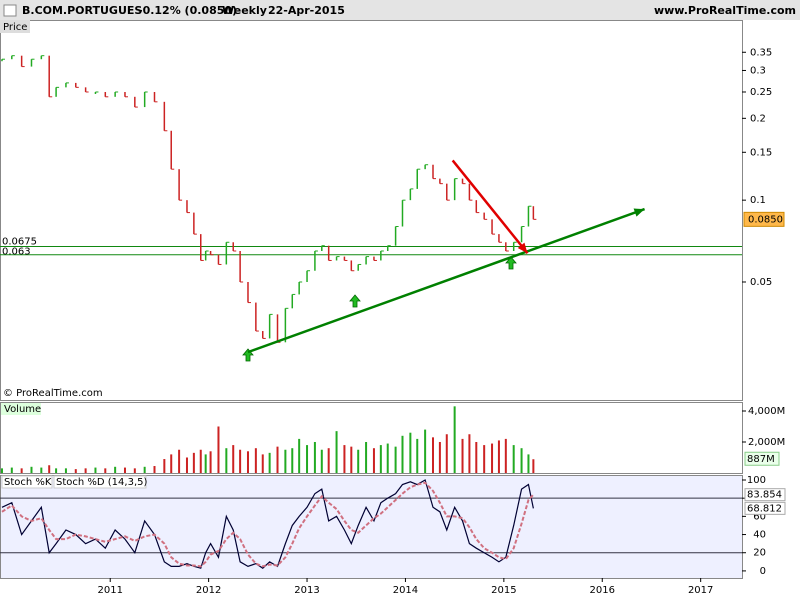  What do you see at coordinates (761, 92) in the screenshot?
I see `y-tick-label: 0.25` at bounding box center [761, 92].